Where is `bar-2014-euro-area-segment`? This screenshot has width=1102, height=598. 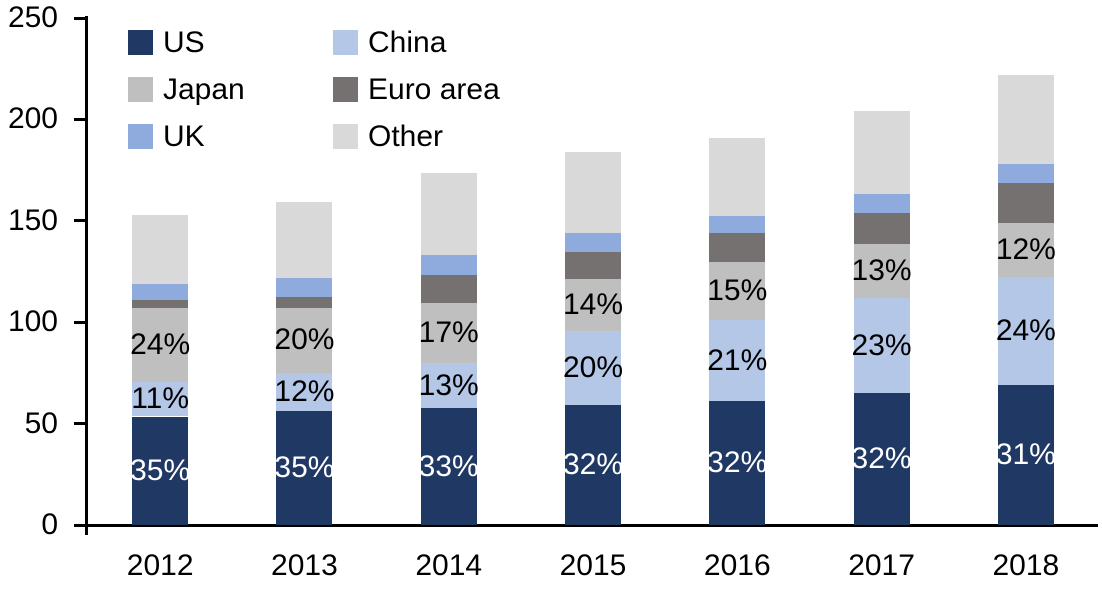
bar-2014-euro-area-segment is located at coordinates (448, 288).